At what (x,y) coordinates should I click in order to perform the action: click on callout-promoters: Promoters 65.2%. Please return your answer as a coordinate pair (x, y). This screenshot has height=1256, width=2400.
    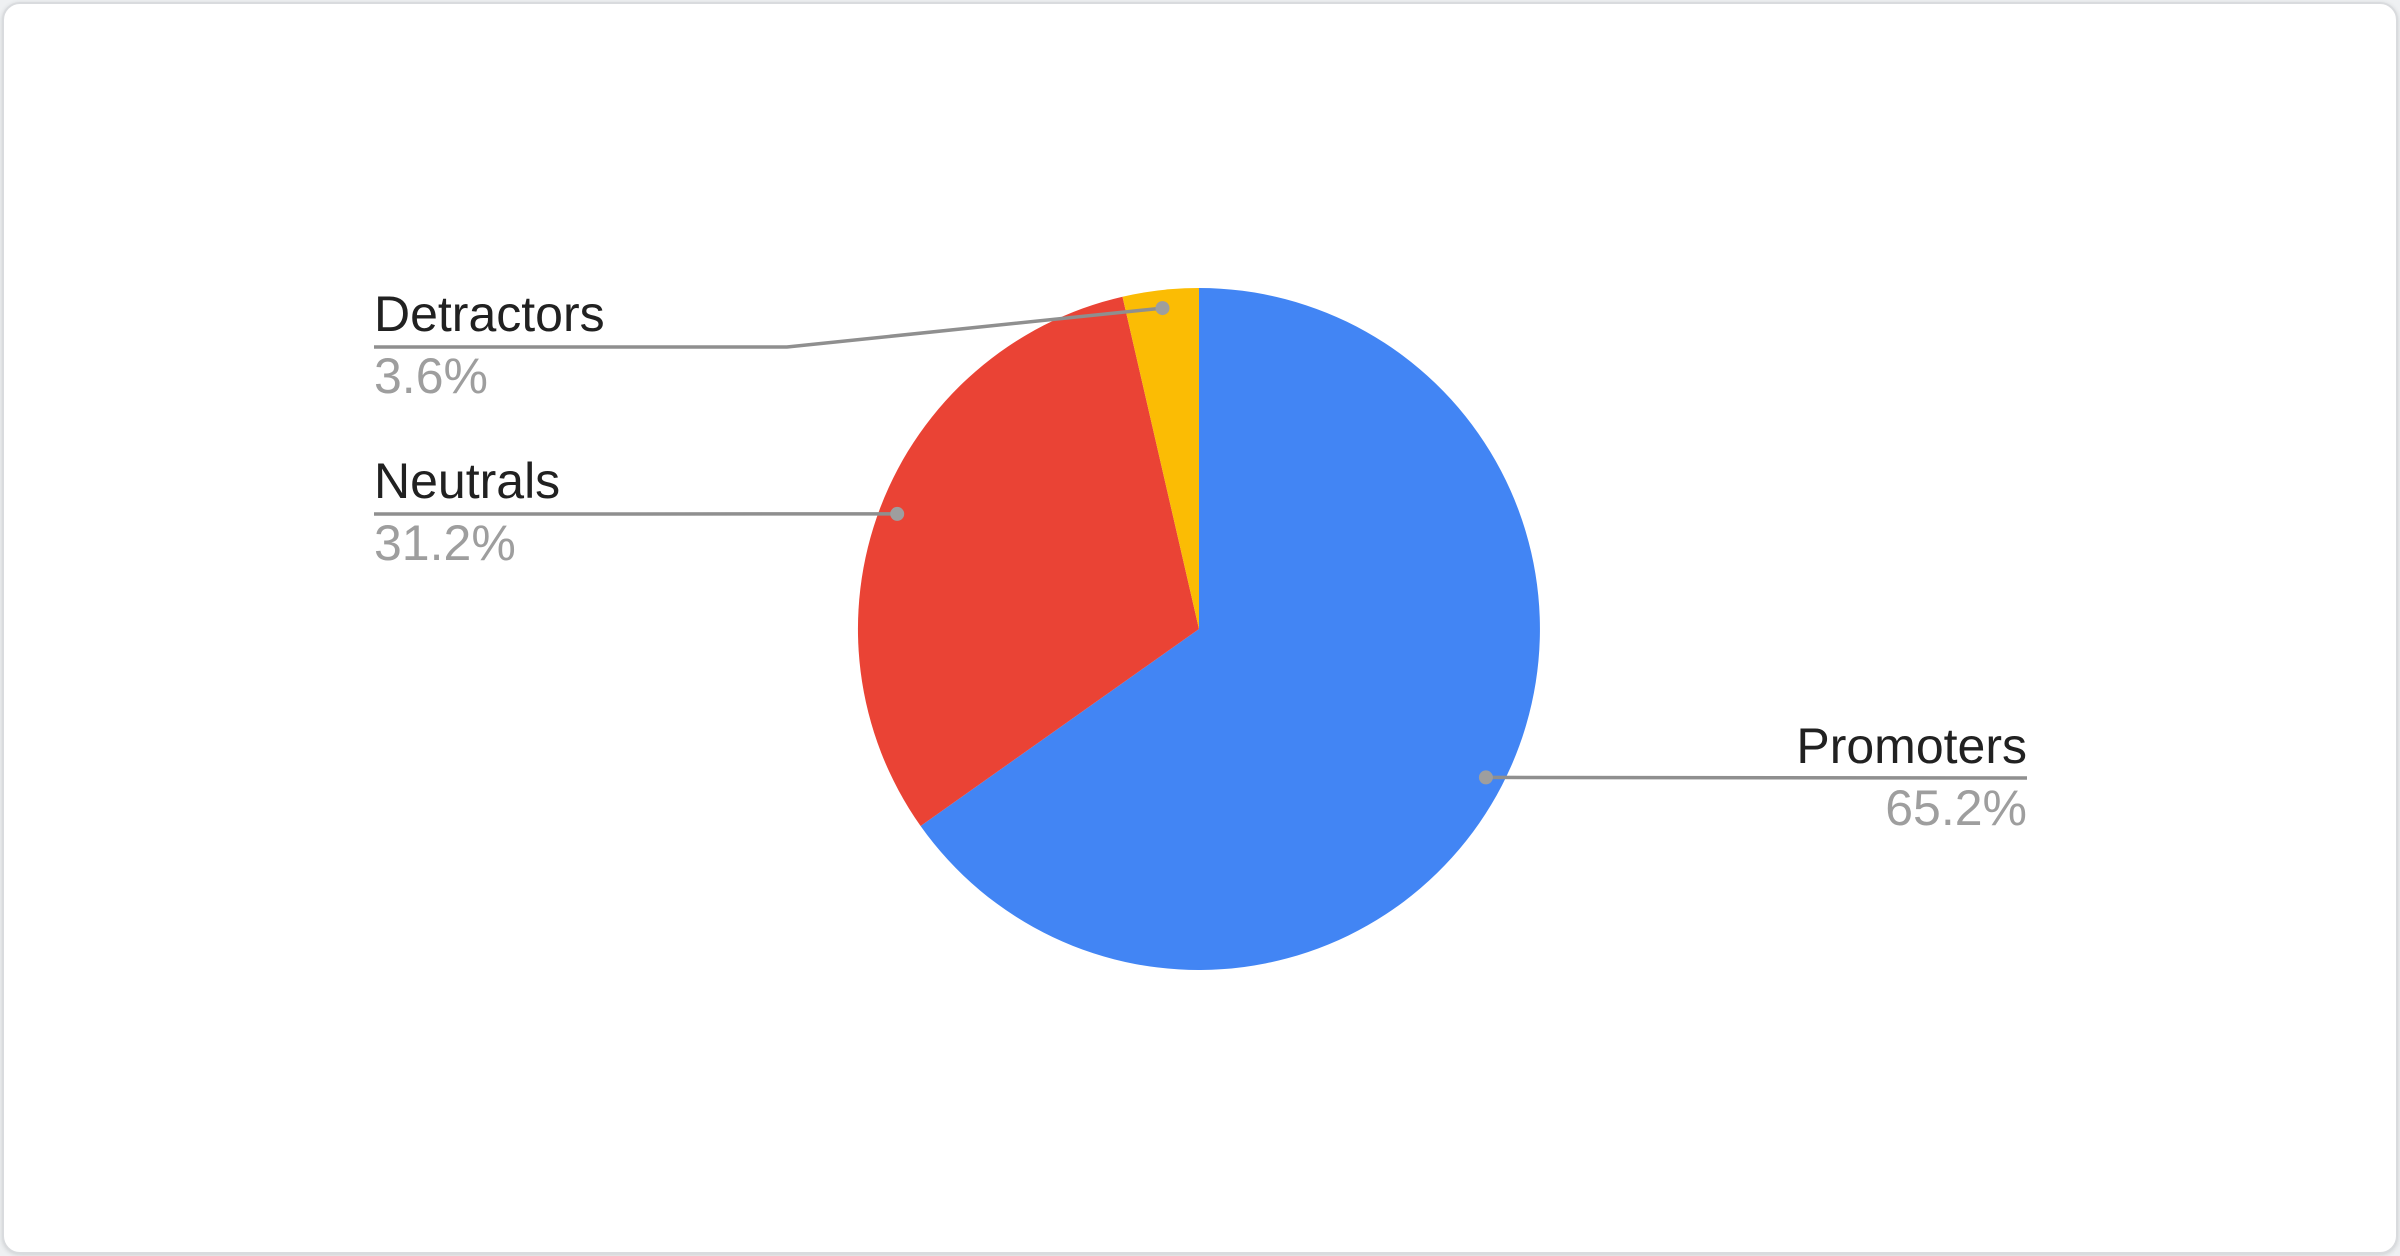
    Looking at the image, I should click on (1911, 777).